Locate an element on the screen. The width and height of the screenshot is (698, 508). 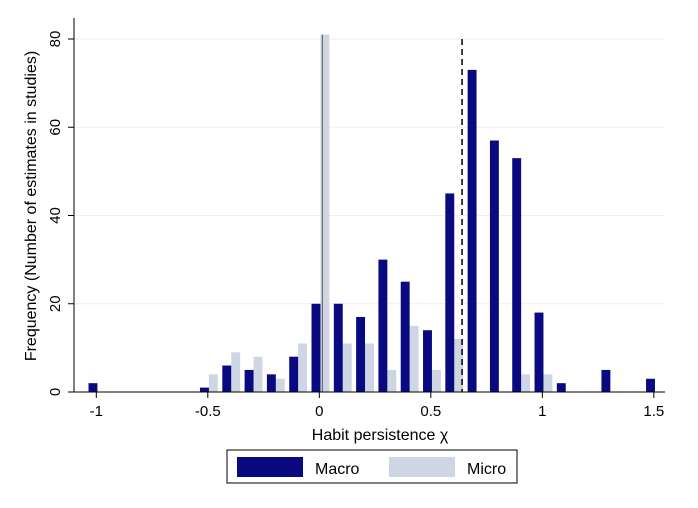
legend-swatch-macro is located at coordinates (270, 467).